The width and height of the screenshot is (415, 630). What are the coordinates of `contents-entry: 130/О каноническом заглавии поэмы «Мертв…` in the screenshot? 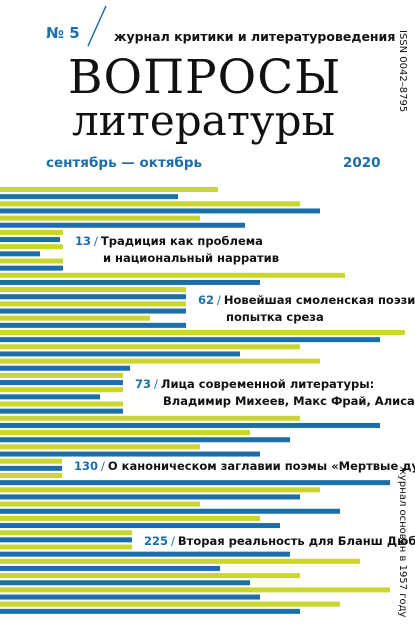 It's located at (244, 466).